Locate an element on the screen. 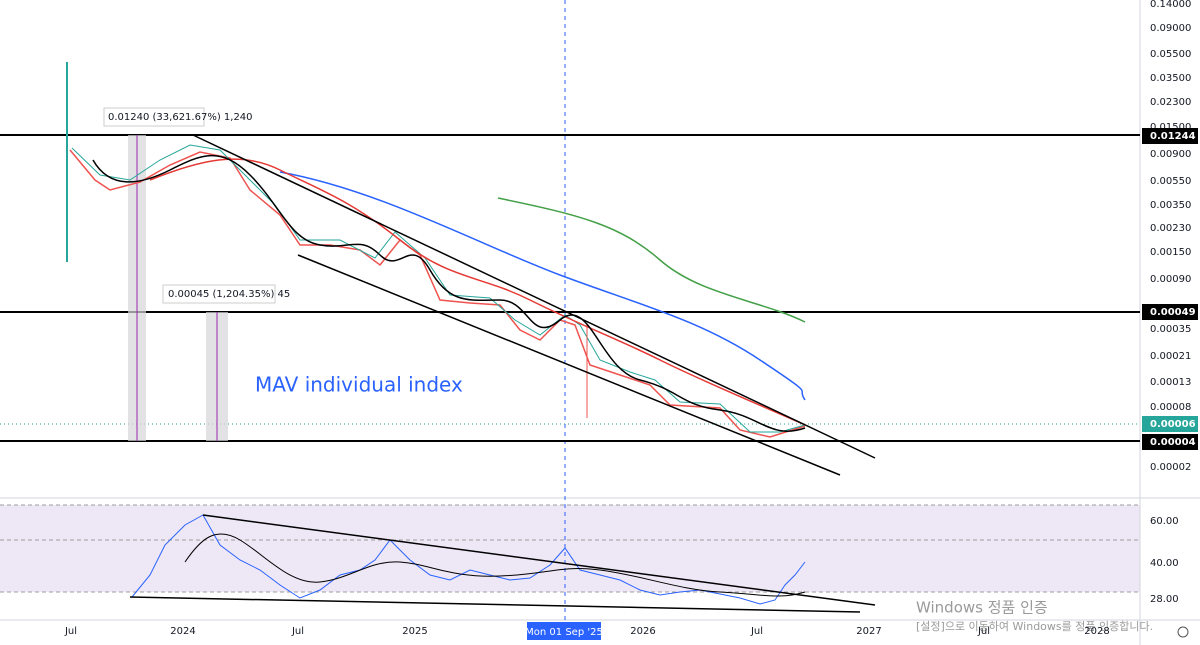 This screenshot has height=645, width=1200. price-label: 0.01500 is located at coordinates (1170, 127).